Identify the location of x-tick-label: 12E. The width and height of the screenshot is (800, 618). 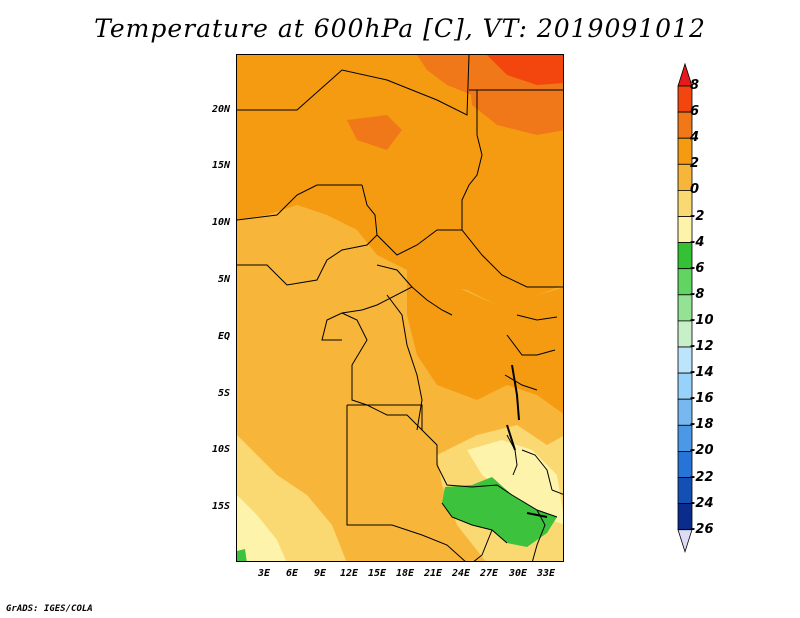
(349, 573).